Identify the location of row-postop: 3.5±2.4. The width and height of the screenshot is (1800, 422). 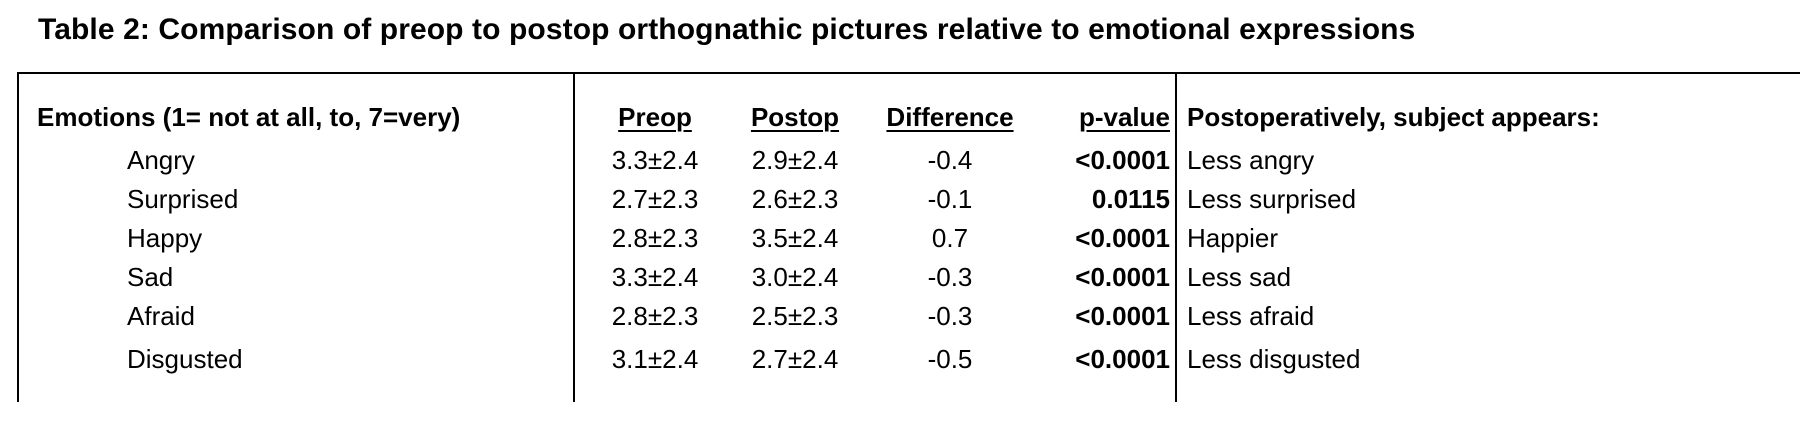
(795, 238).